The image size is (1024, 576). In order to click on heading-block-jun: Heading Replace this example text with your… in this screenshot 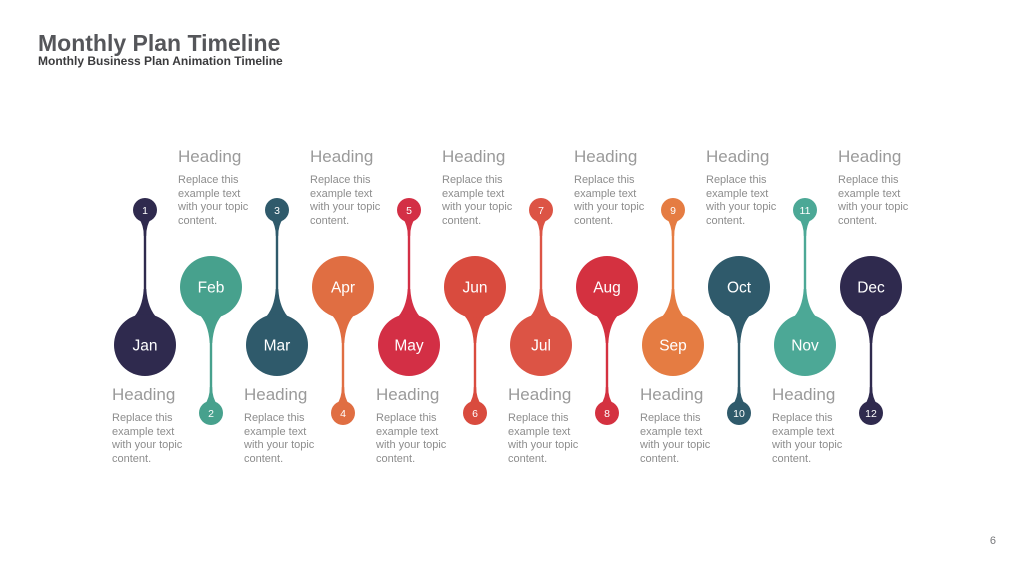, I will do `click(503, 187)`.